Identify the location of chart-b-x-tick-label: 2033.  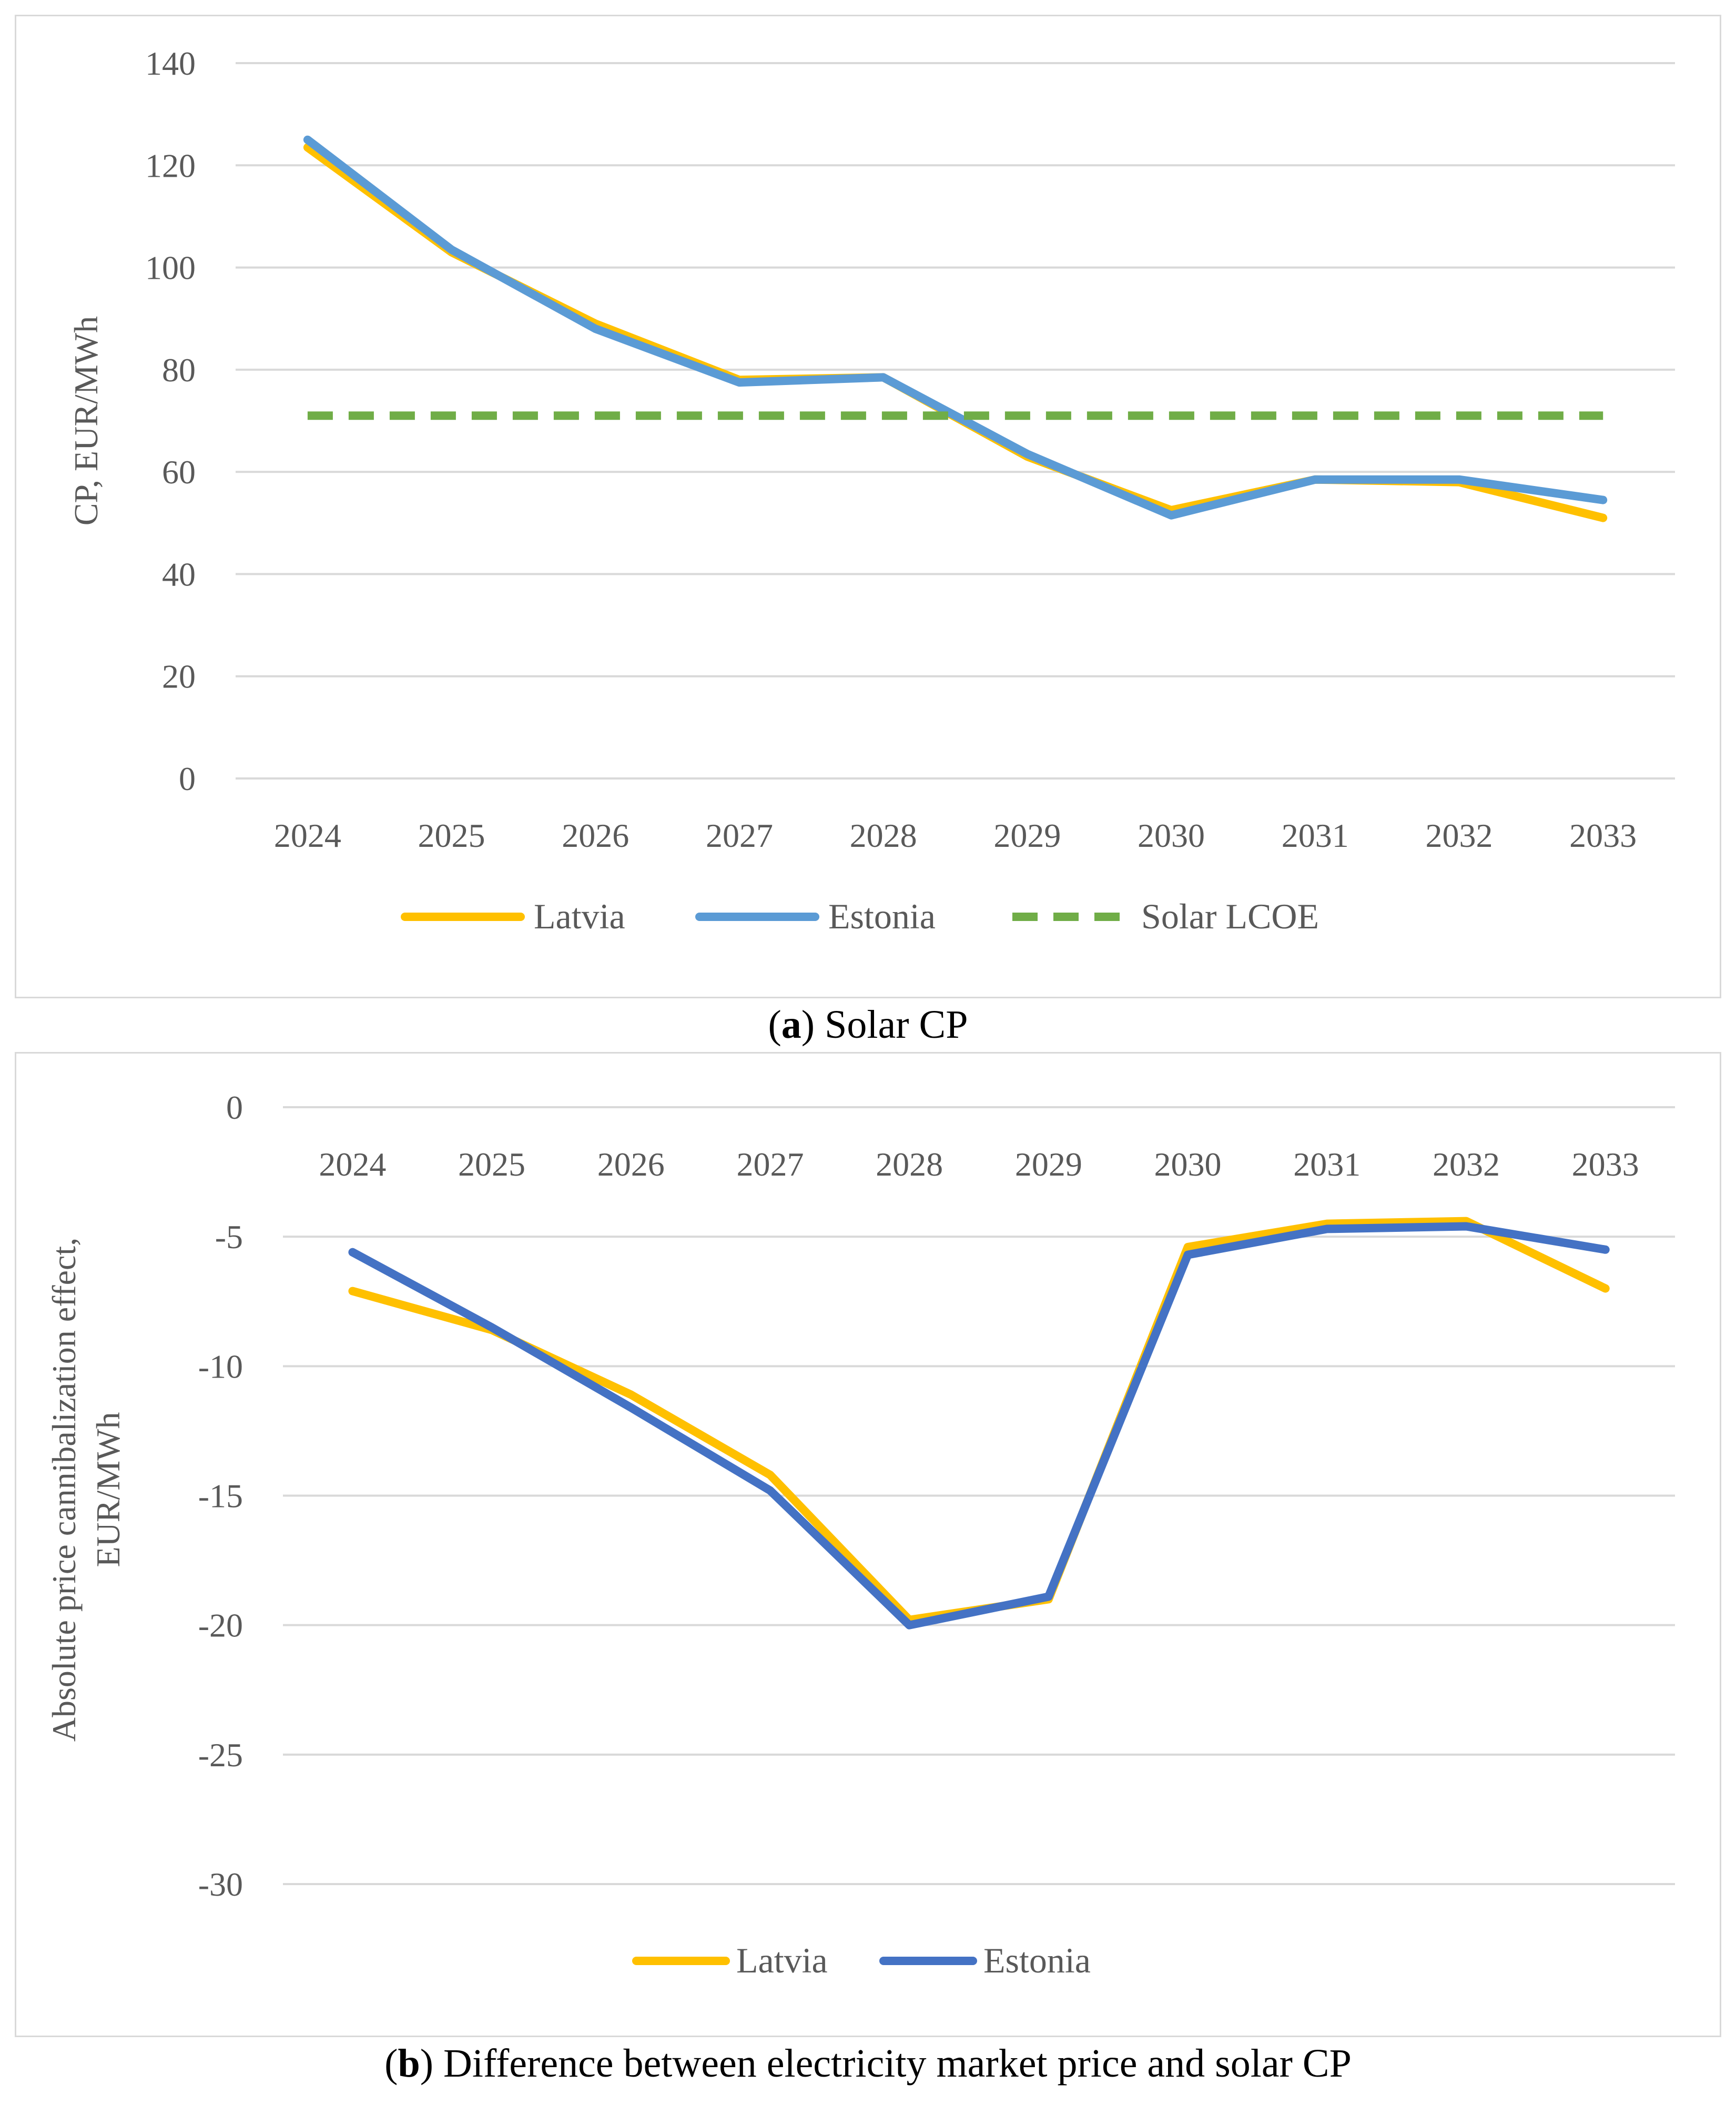
(1605, 1164).